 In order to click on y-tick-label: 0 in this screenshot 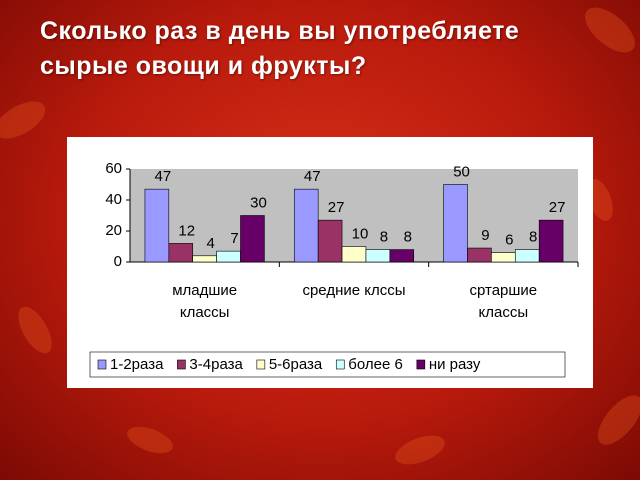, I will do `click(118, 261)`.